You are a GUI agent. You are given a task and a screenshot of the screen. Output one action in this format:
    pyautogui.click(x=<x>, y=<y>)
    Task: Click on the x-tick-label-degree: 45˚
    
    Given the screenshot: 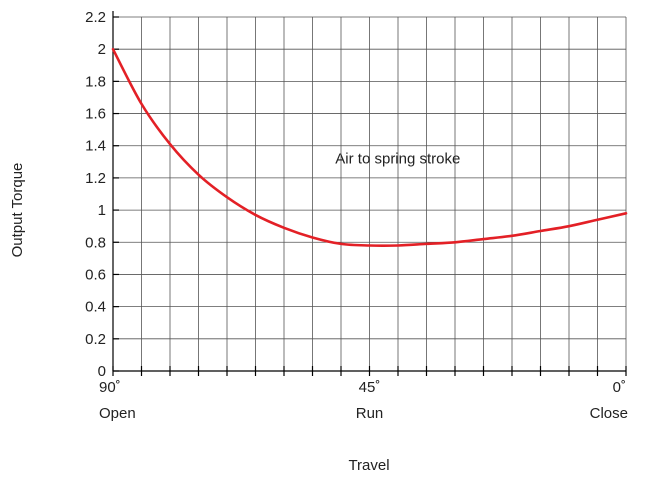 What is the action you would take?
    pyautogui.click(x=370, y=387)
    